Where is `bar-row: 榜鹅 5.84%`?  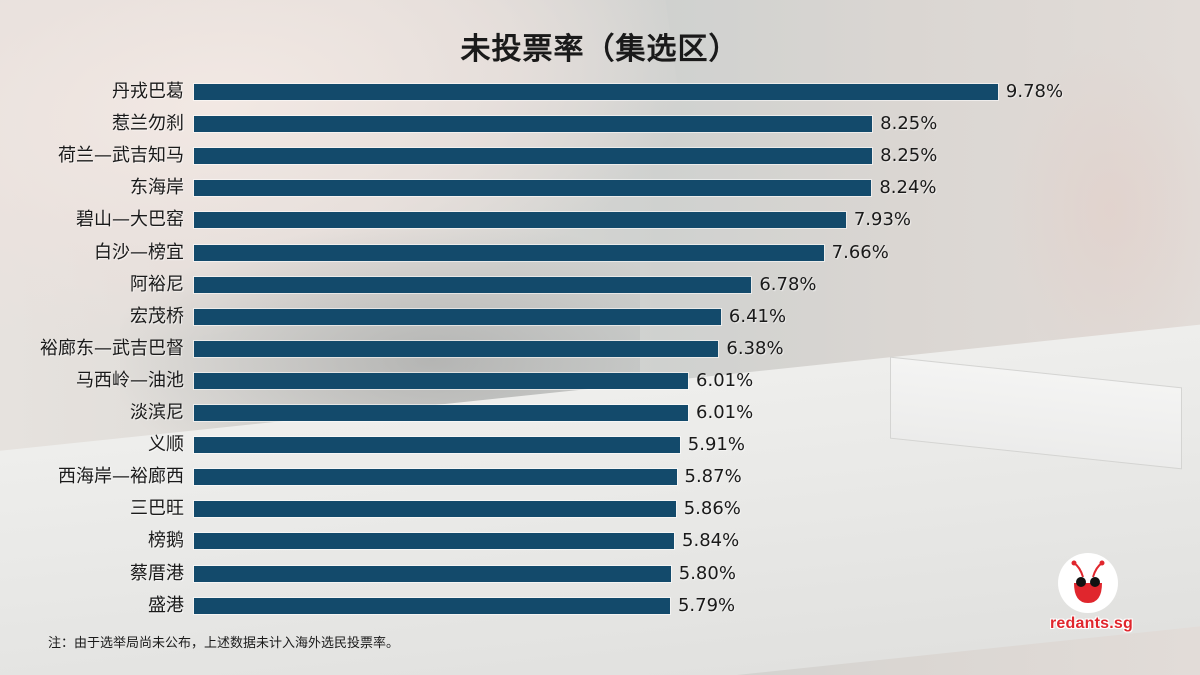
bar-row: 榜鹅 5.84% is located at coordinates (600, 541).